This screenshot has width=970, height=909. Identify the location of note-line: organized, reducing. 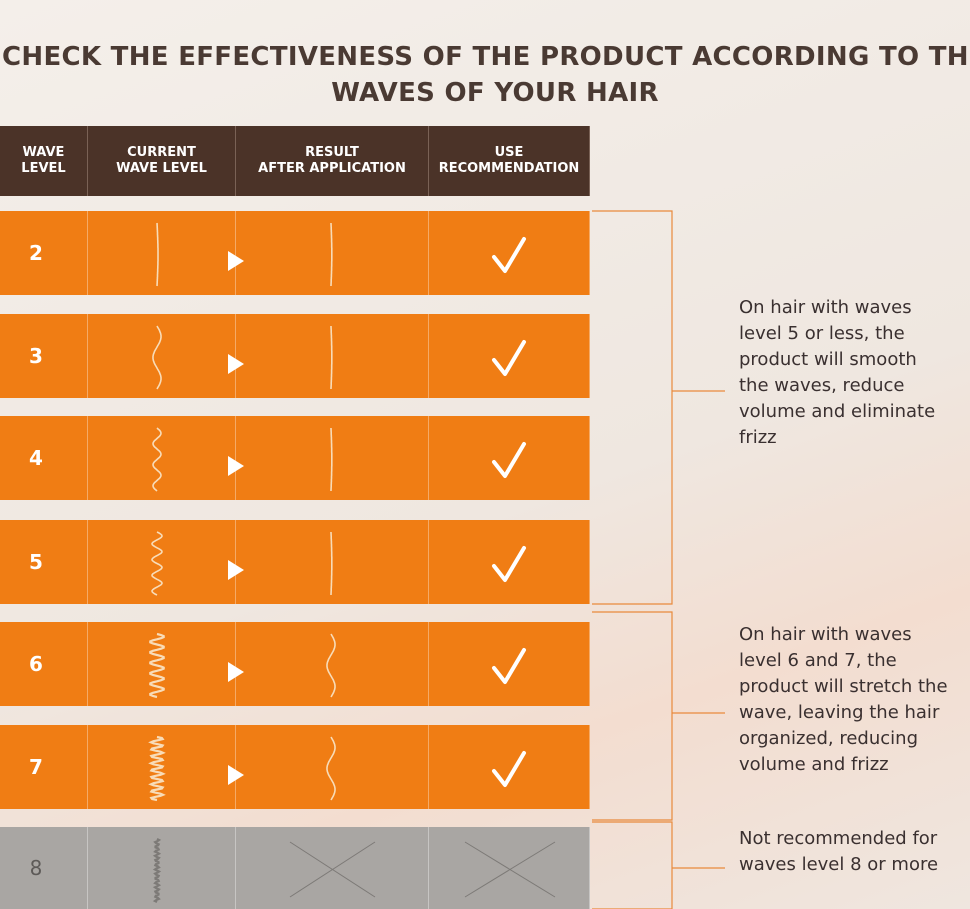
(828, 738).